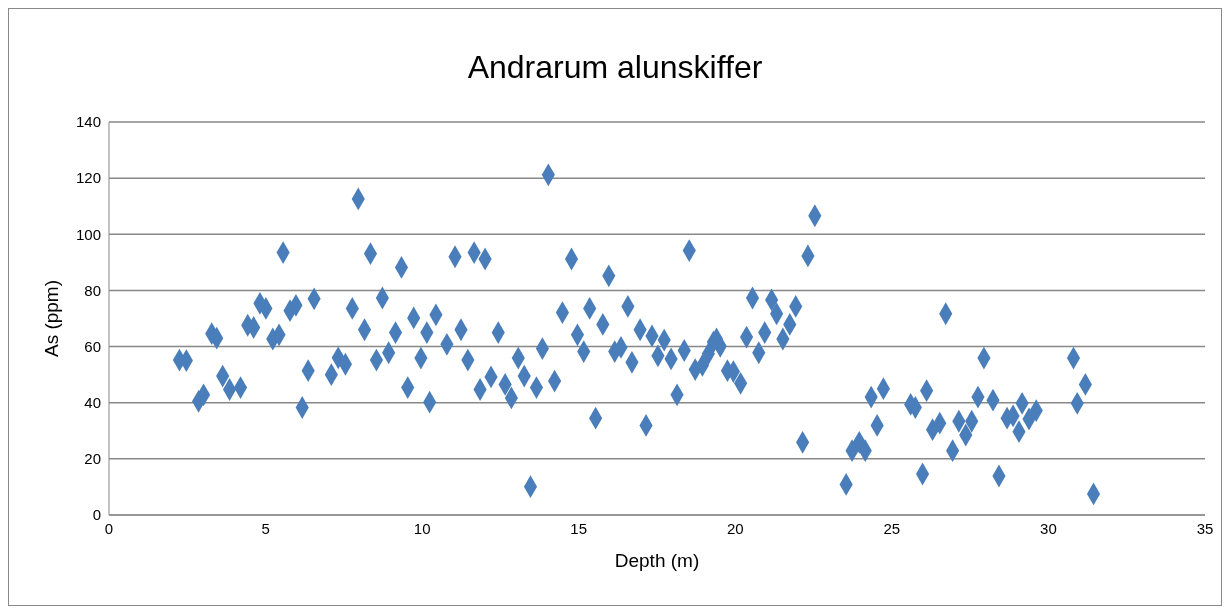 The width and height of the screenshot is (1229, 613). What do you see at coordinates (1048, 528) in the screenshot?
I see `x-tick-label: 30` at bounding box center [1048, 528].